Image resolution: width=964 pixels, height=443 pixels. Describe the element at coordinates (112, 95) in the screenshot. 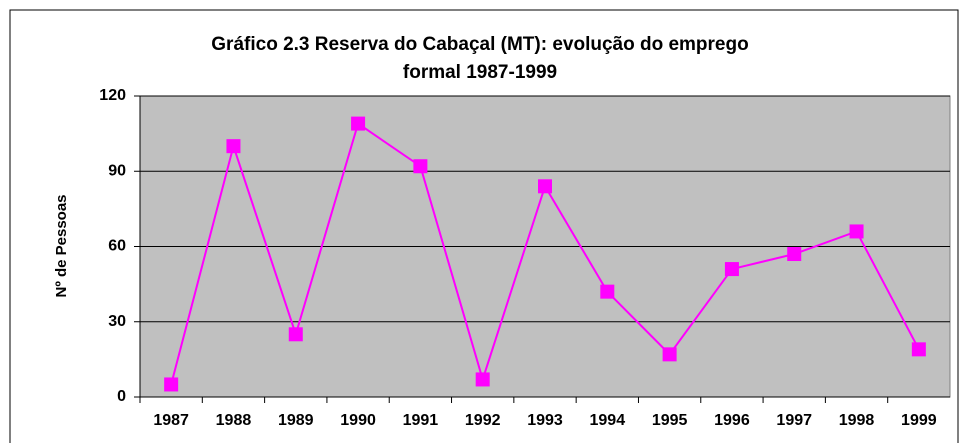

I see `y-tick-label: 120` at that location.